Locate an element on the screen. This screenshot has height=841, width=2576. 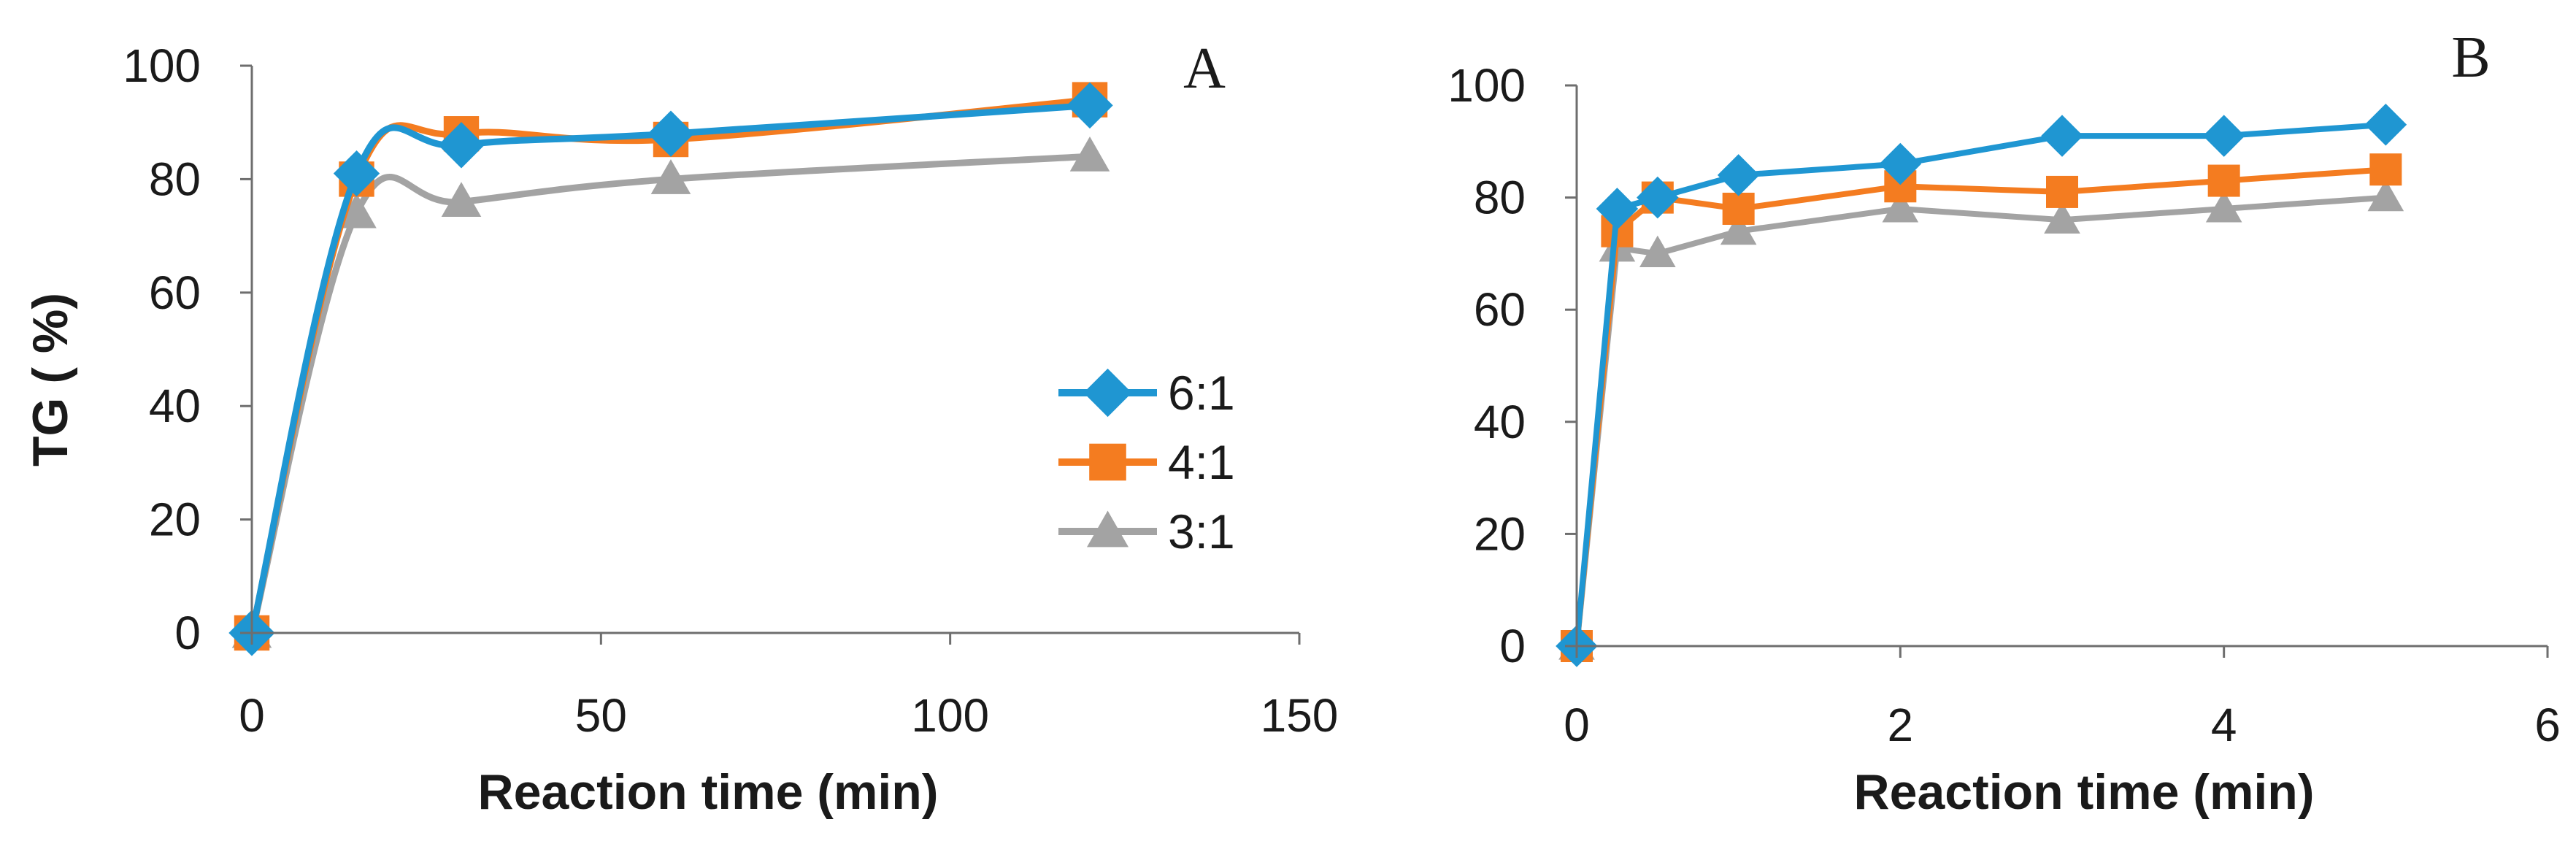
legend-item: 4:1 is located at coordinates (1146, 462).